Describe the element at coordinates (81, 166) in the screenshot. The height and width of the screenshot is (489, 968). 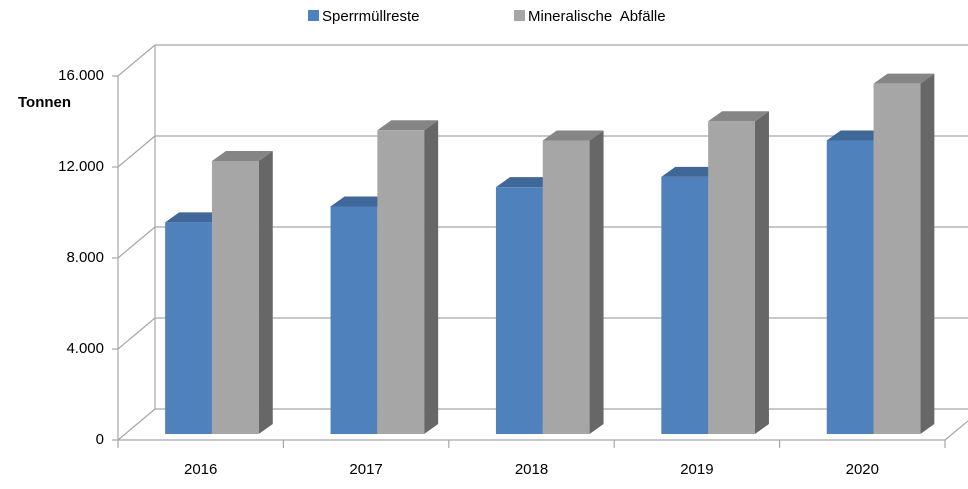
I see `y-tick-label: 12.000` at that location.